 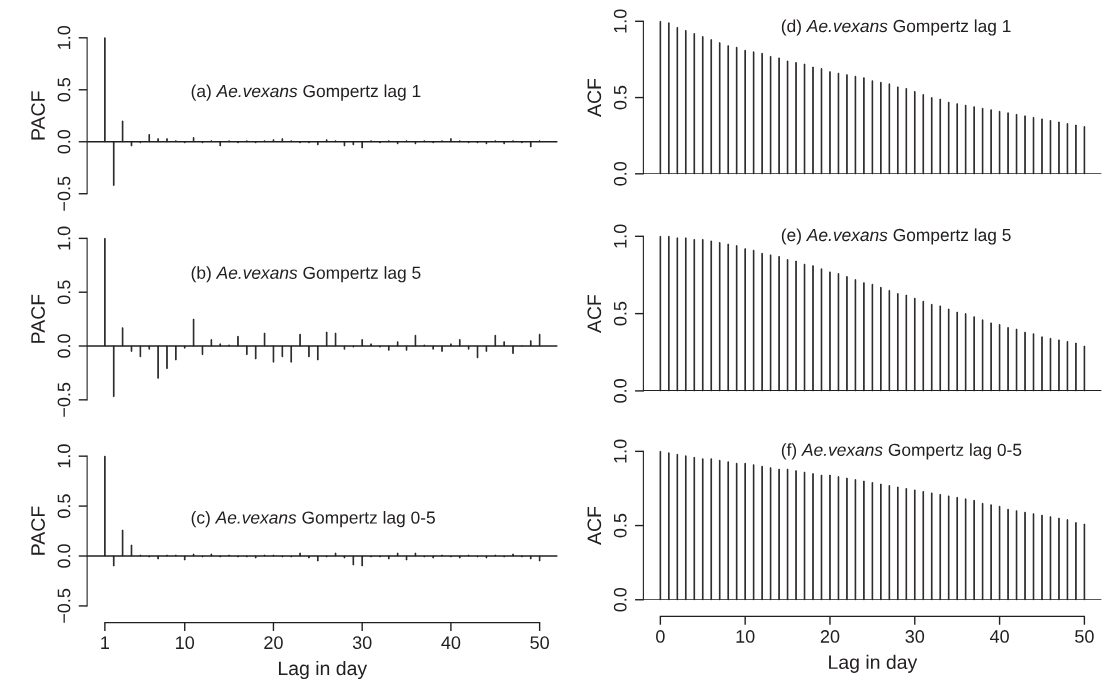 I want to click on text: (c) Ae.vexans Gompertz lag 0-5, so click(x=313, y=519).